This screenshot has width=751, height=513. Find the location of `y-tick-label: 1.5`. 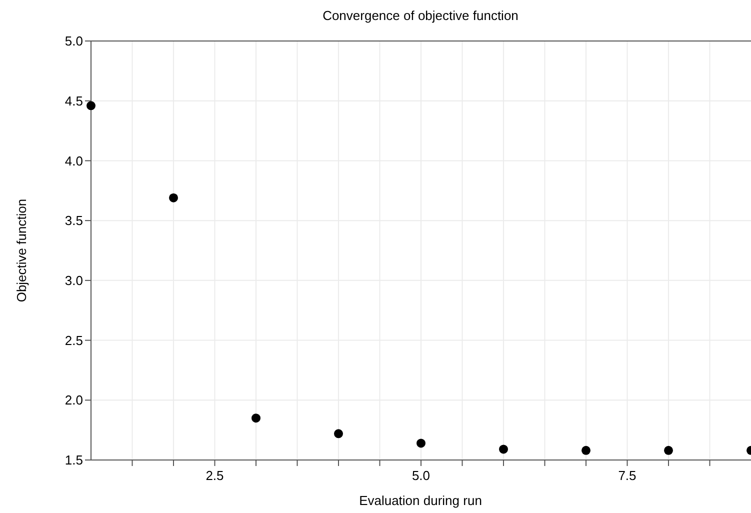

y-tick-label: 1.5 is located at coordinates (73, 460).